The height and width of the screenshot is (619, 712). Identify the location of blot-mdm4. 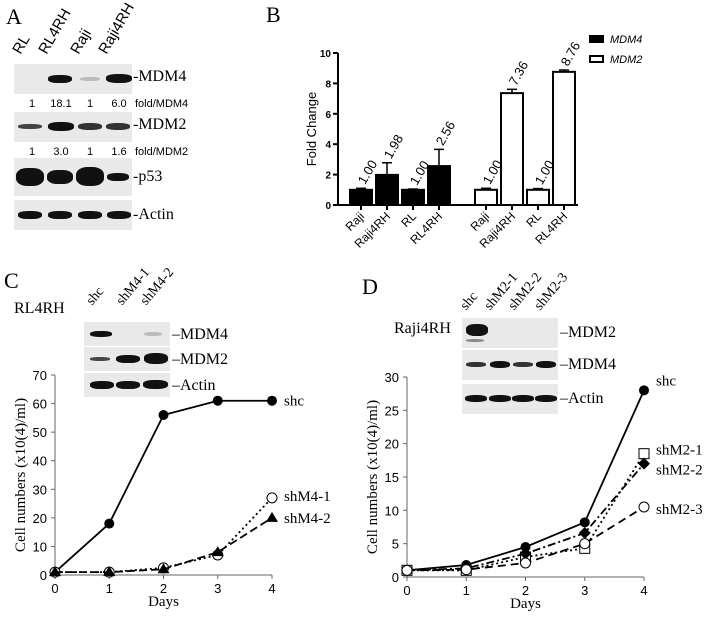
(73, 79).